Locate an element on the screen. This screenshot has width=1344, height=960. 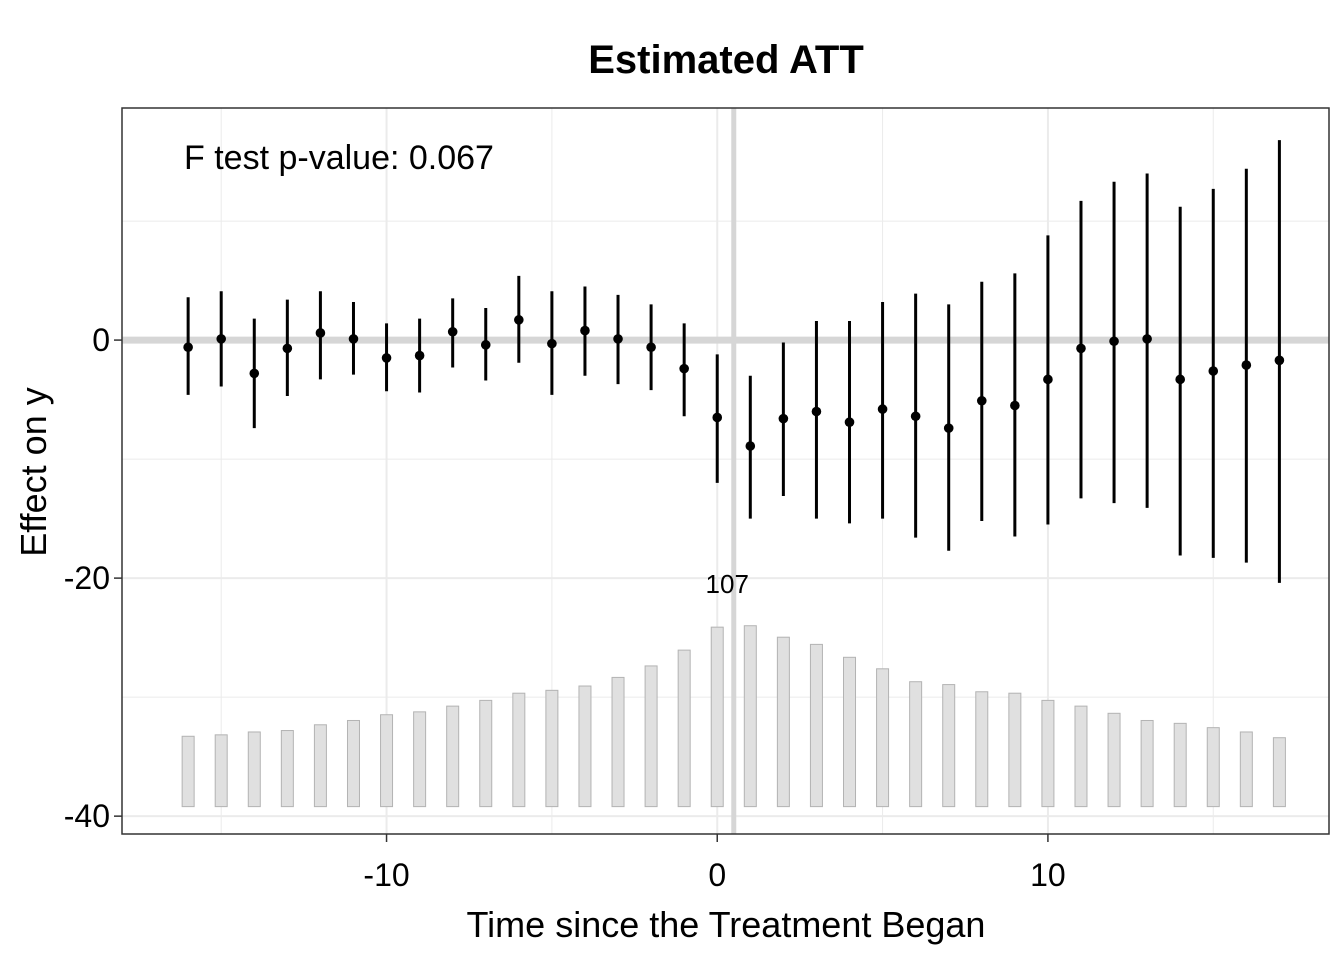
point-estimates is located at coordinates (734, 383).